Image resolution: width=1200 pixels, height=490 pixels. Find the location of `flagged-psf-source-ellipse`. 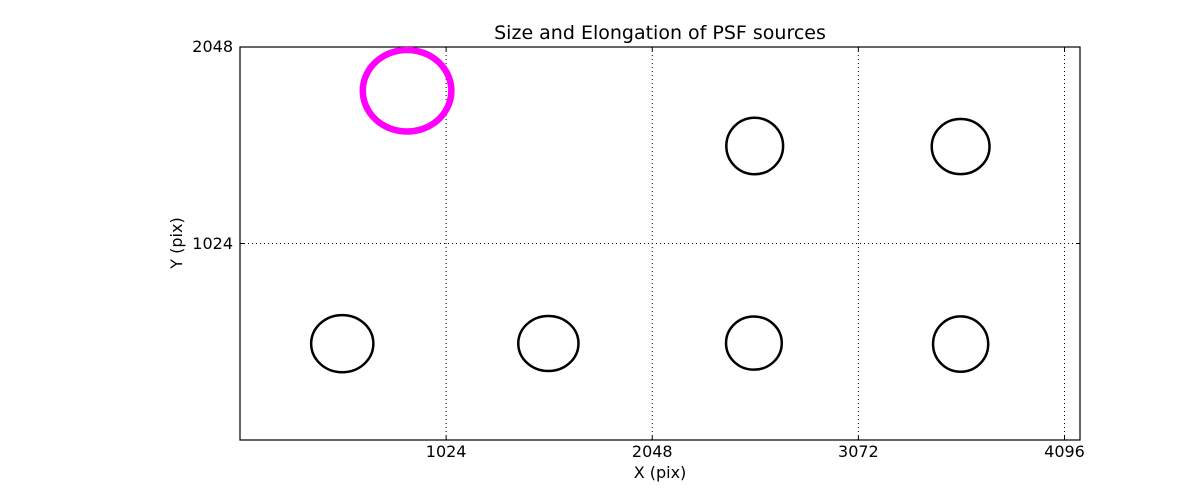

flagged-psf-source-ellipse is located at coordinates (407, 90).